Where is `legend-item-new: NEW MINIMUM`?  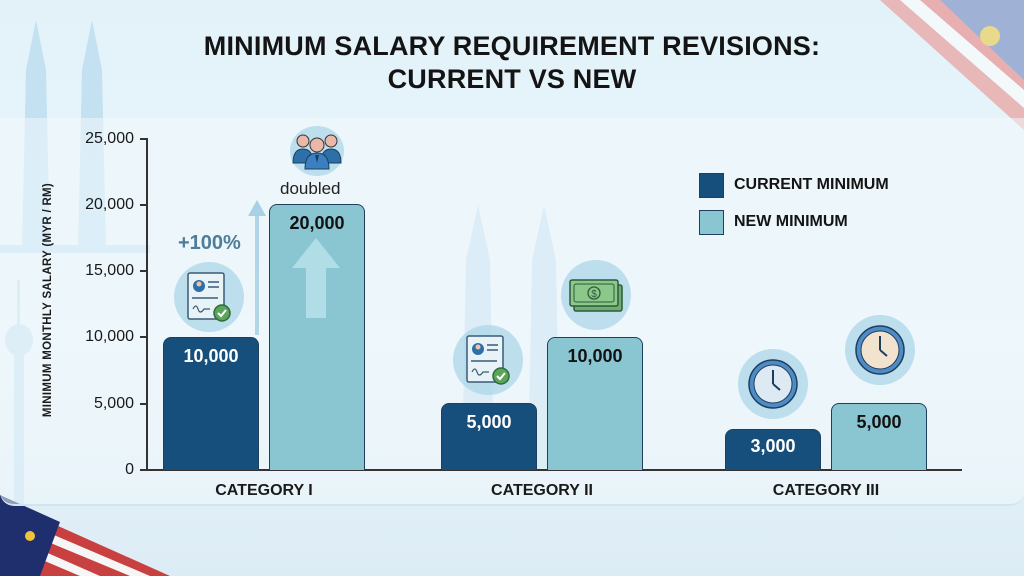
legend-item-new: NEW MINIMUM is located at coordinates (794, 222).